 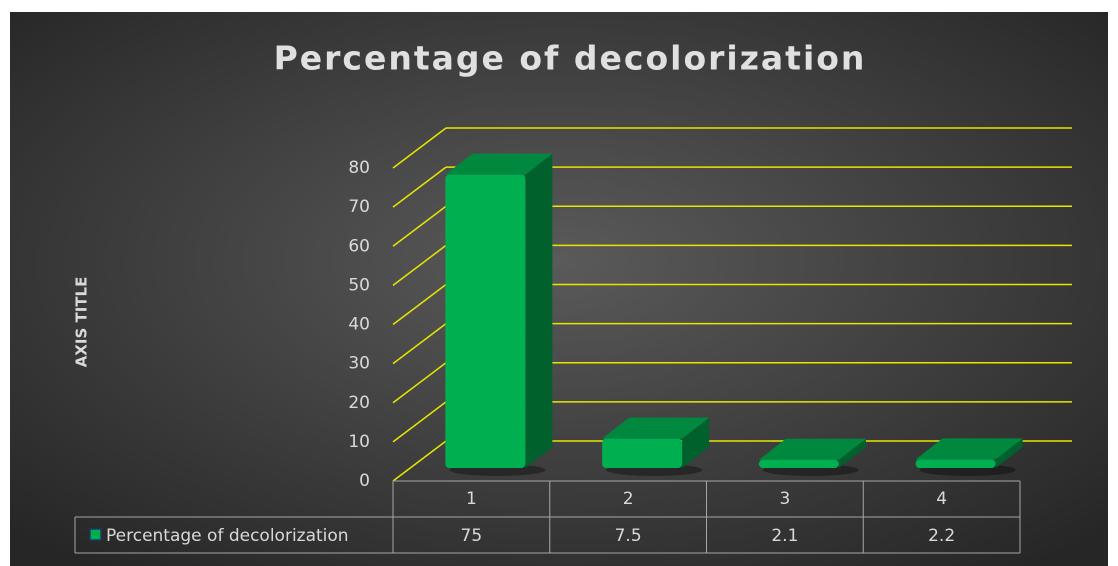 What do you see at coordinates (359, 364) in the screenshot?
I see `y-tick-label: 30` at bounding box center [359, 364].